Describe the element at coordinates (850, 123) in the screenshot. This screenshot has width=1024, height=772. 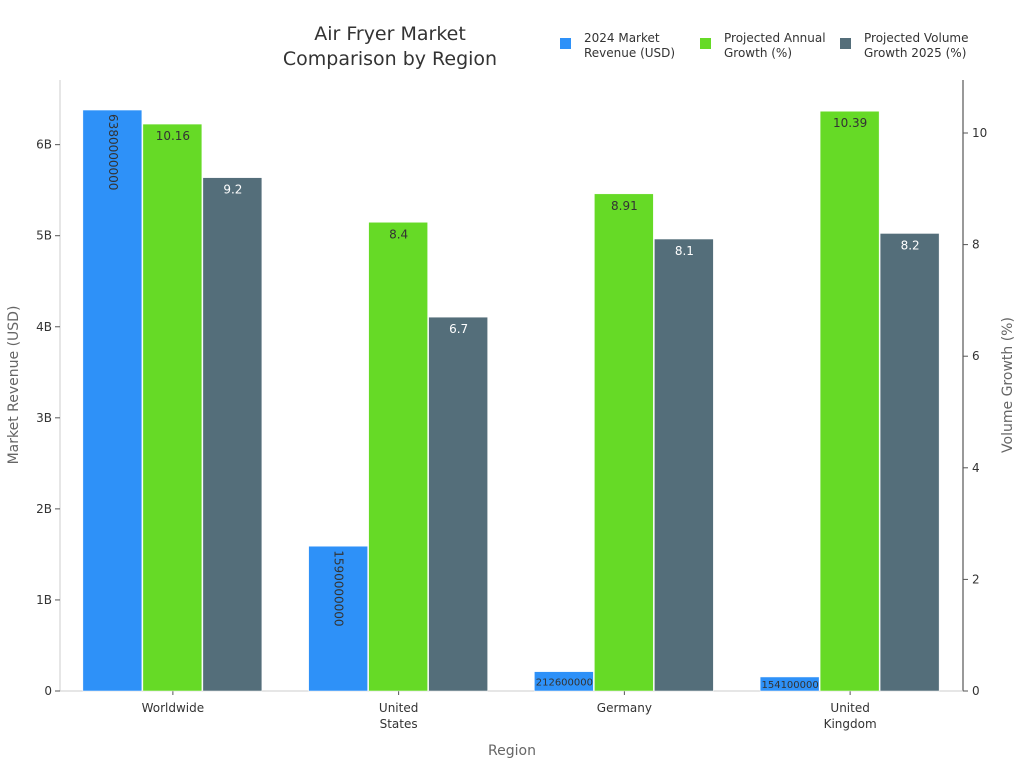
I see `data-label: 10.39` at that location.